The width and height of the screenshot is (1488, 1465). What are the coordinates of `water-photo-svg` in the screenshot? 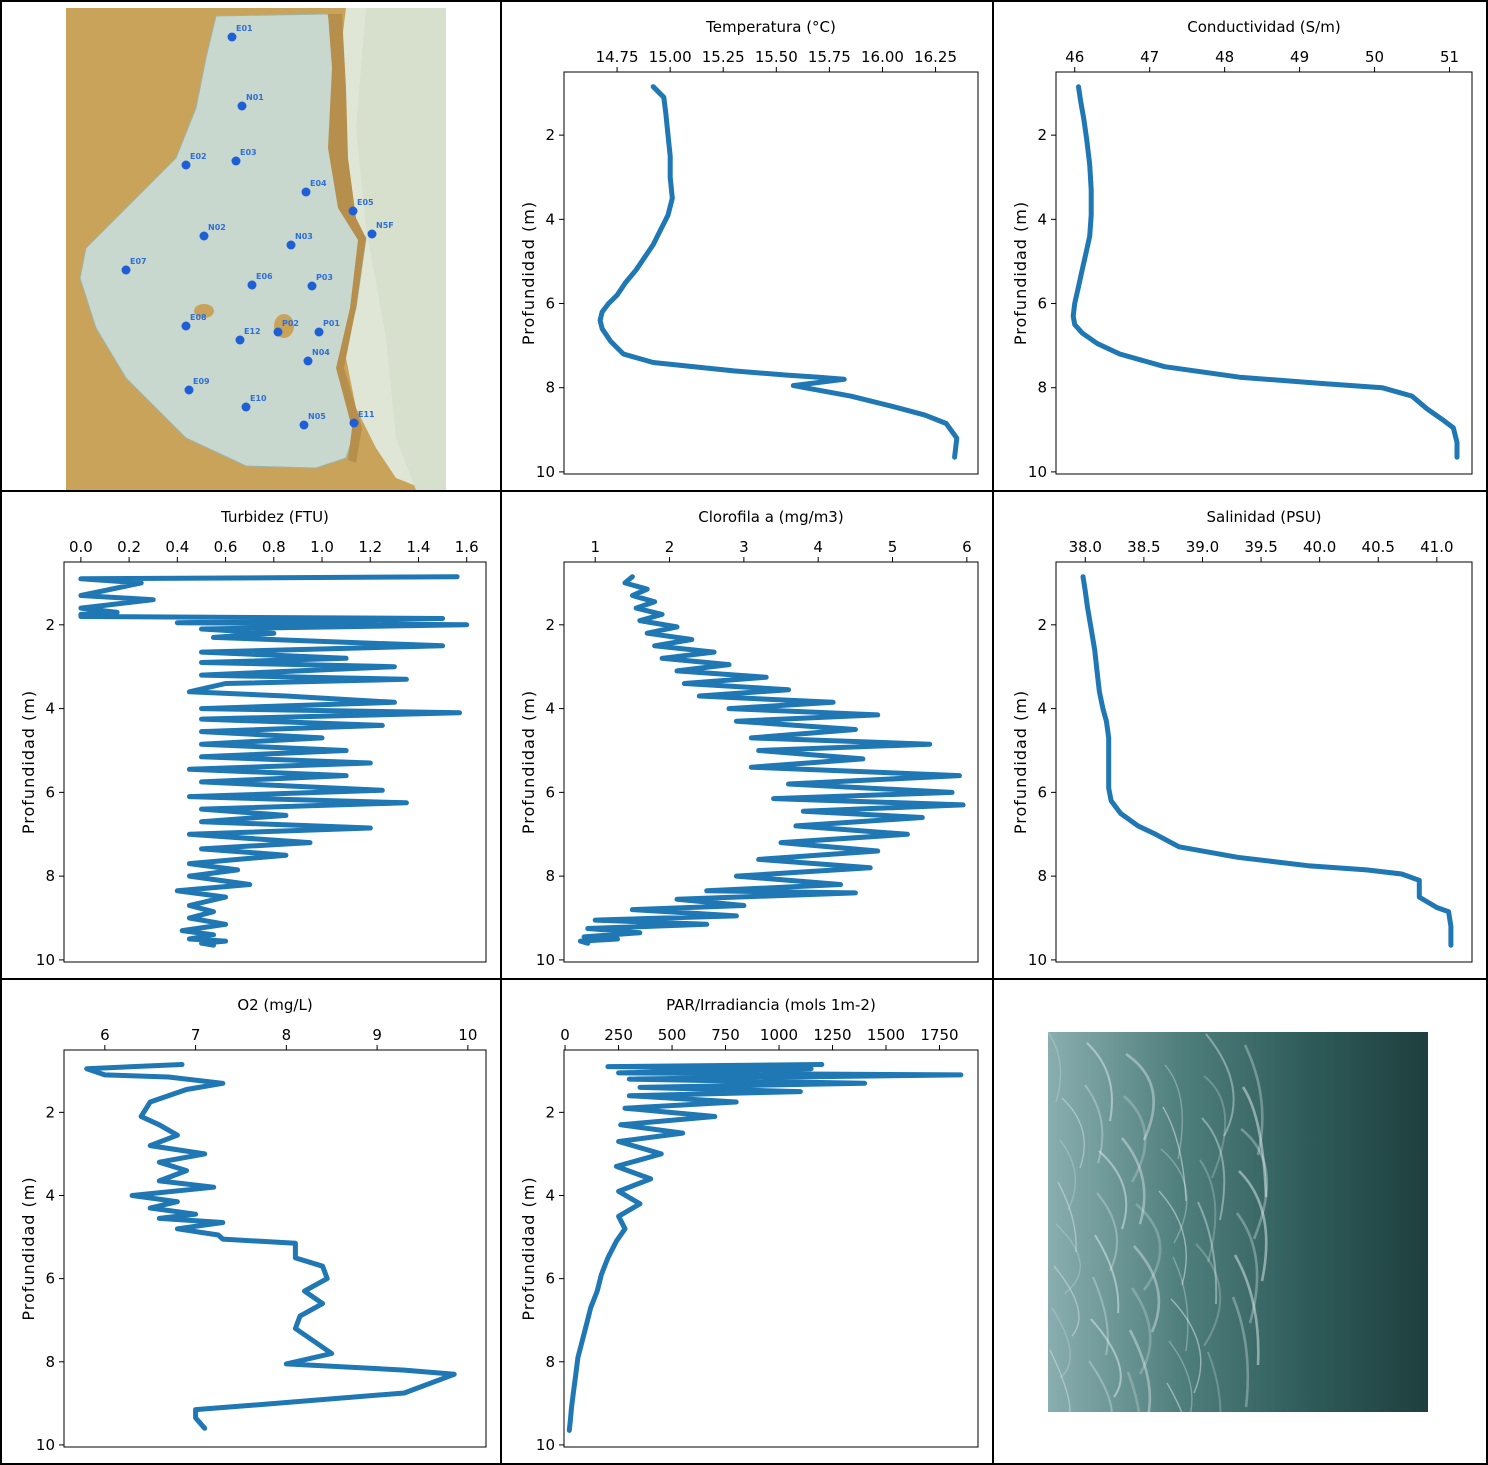 It's located at (1238, 1222).